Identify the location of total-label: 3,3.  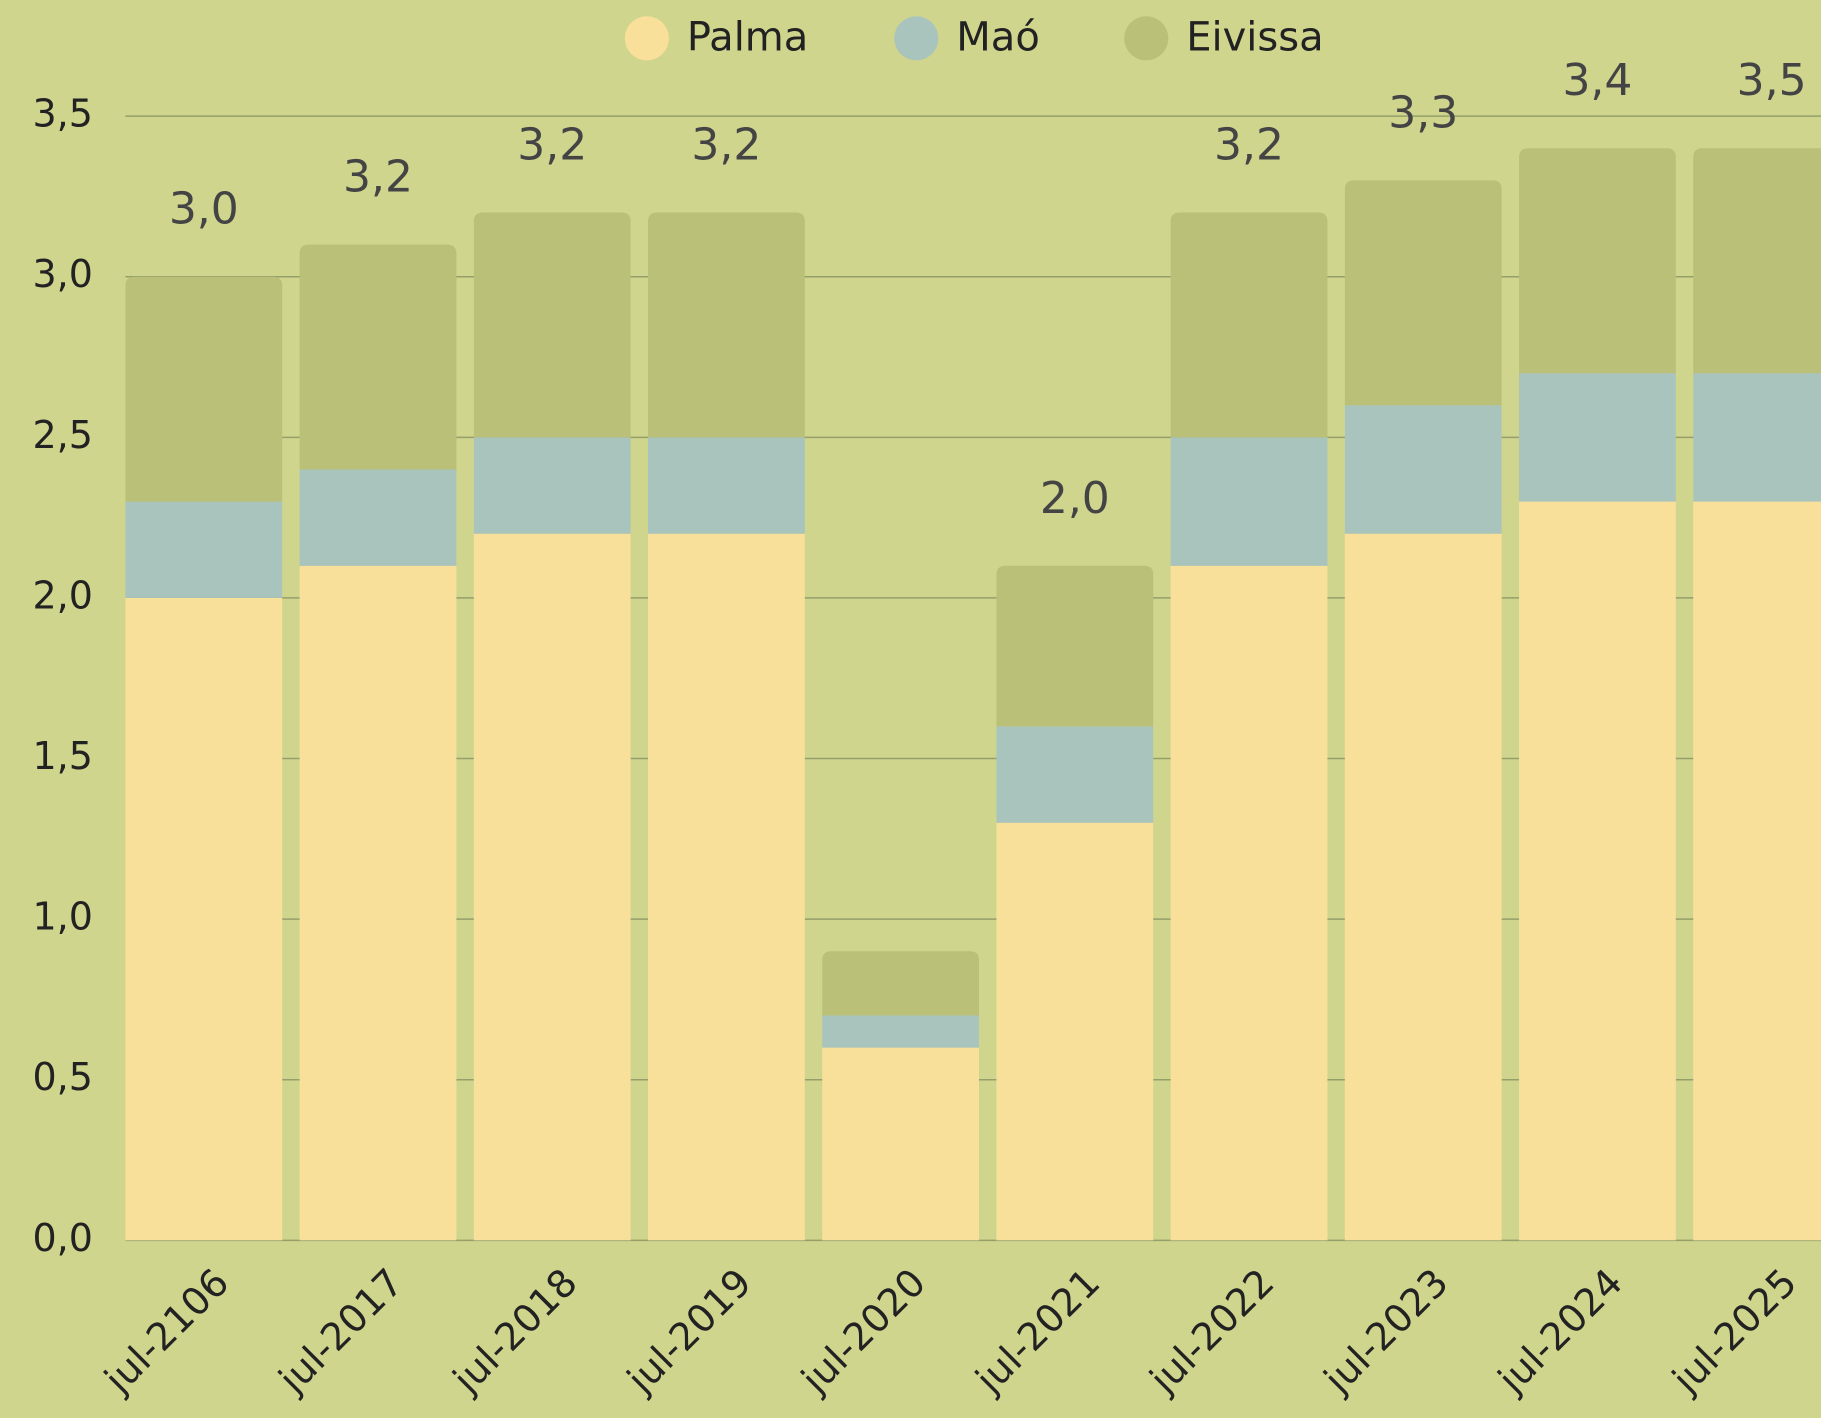
(1423, 112).